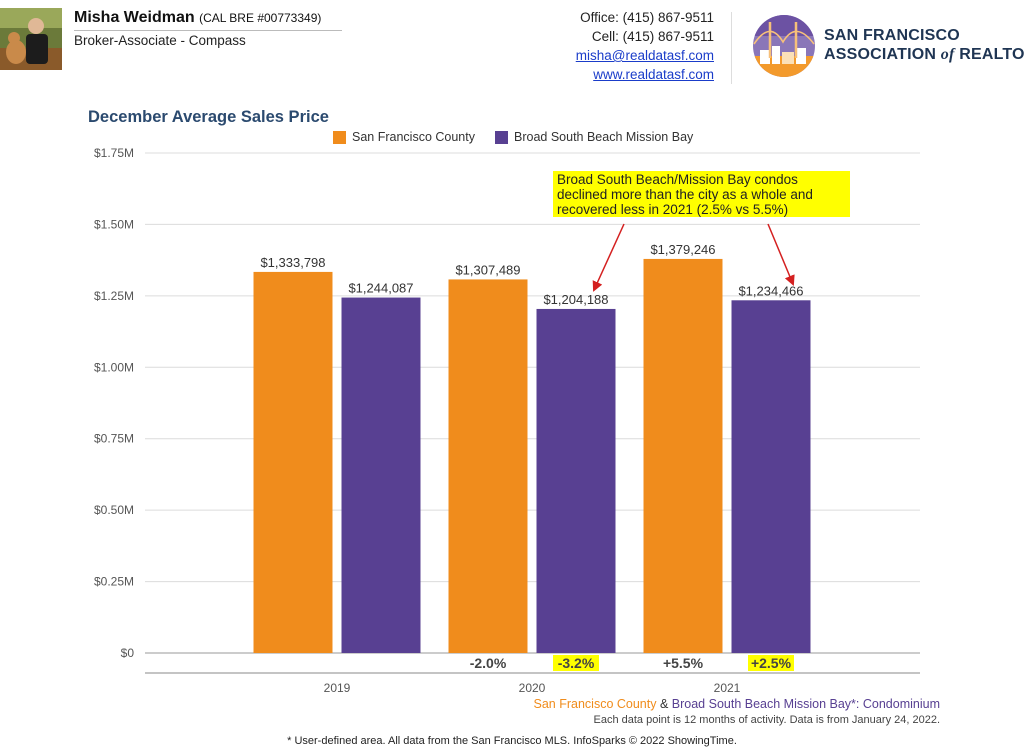 This screenshot has width=1024, height=752. What do you see at coordinates (260, 18) in the screenshot?
I see `agent-license: (CAL BRE #00773349)` at bounding box center [260, 18].